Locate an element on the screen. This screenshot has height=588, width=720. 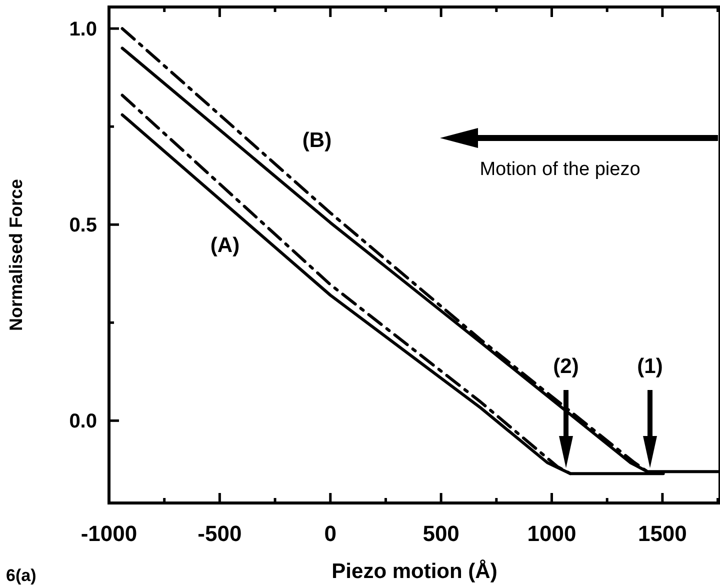
y-tick-label: 0.0 is located at coordinates (83, 421).